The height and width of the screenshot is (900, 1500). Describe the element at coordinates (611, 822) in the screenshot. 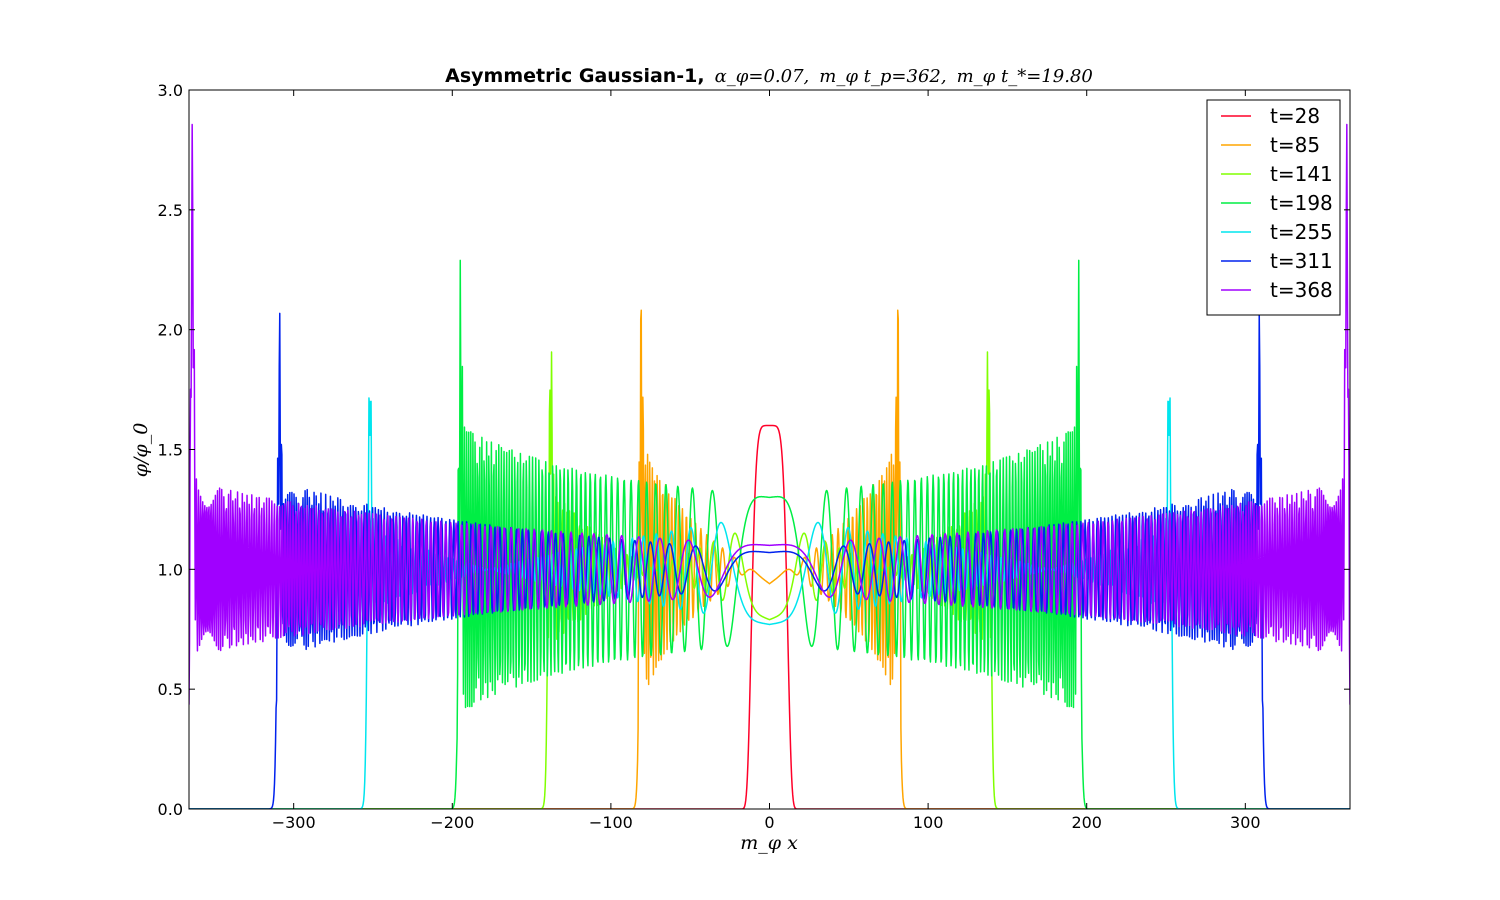

I see `x-tick-label: −100` at that location.